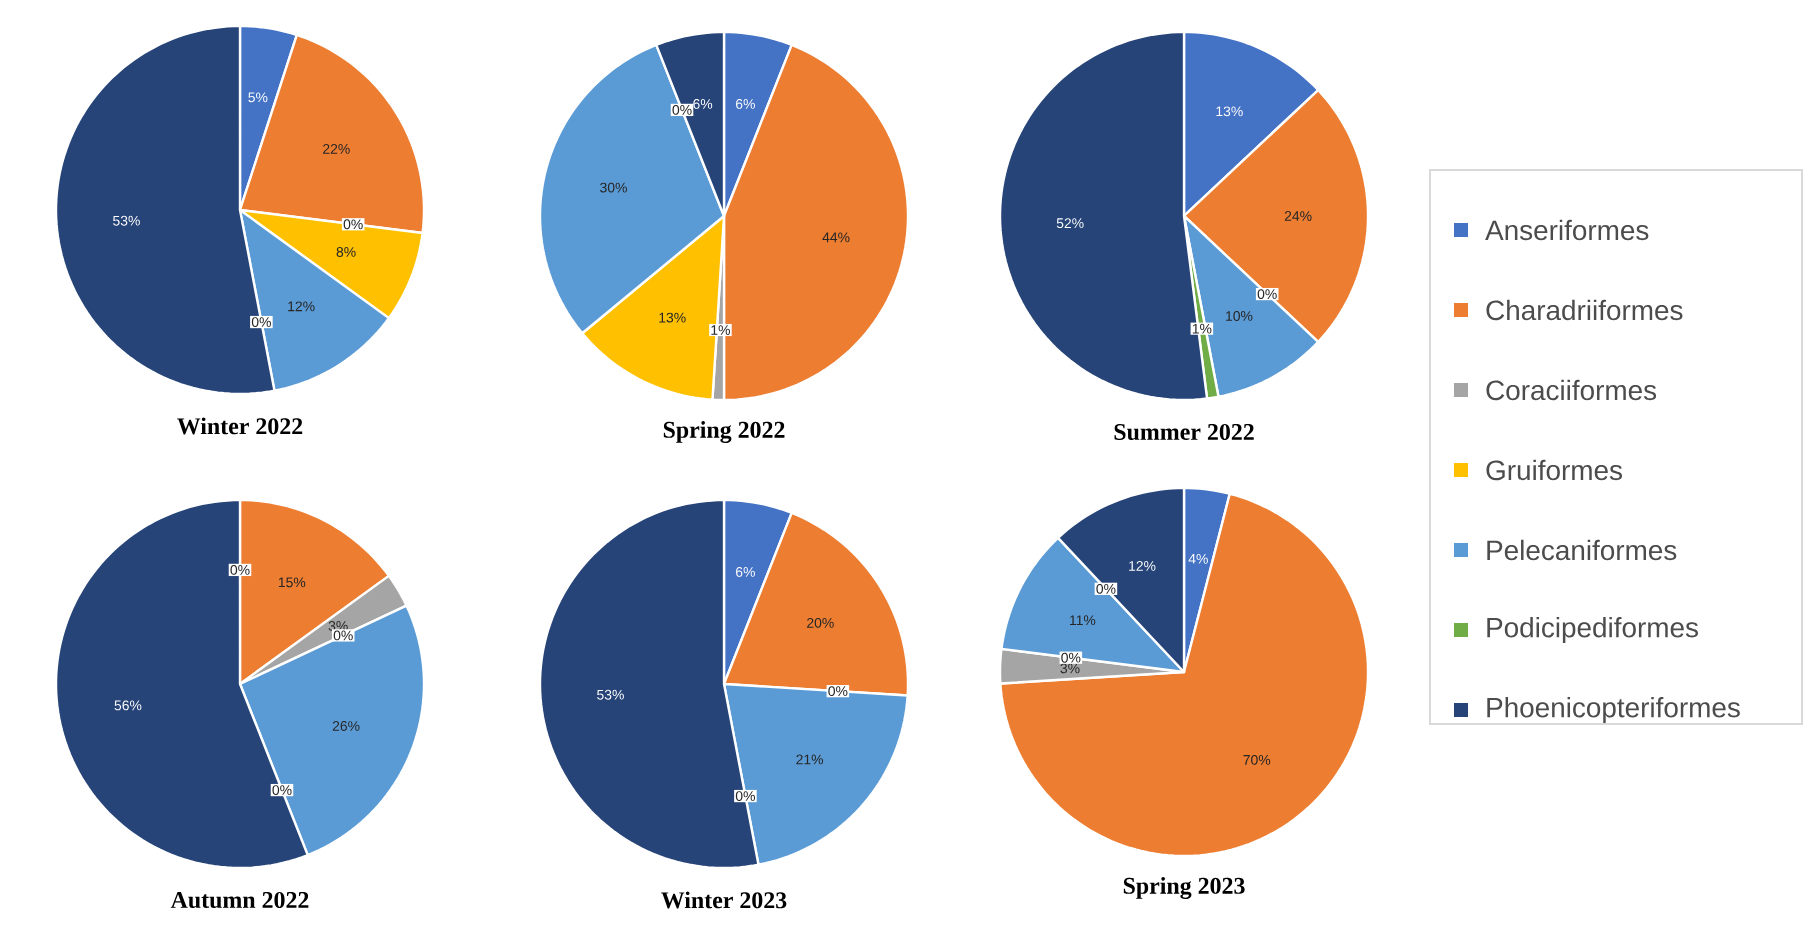  What do you see at coordinates (724, 900) in the screenshot?
I see `text: Winter 2023` at bounding box center [724, 900].